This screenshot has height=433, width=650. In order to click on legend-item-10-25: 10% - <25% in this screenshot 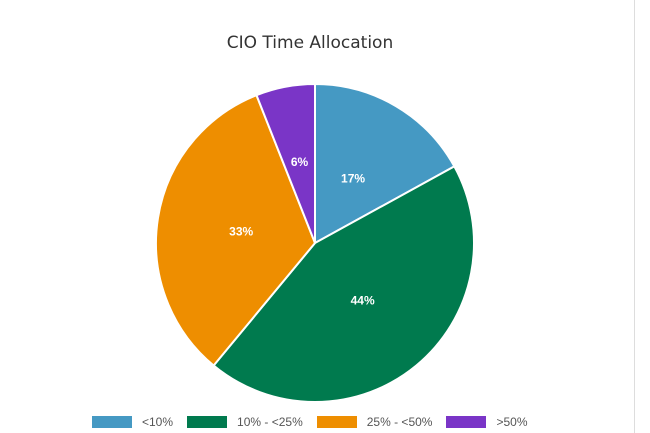, I will do `click(245, 422)`.